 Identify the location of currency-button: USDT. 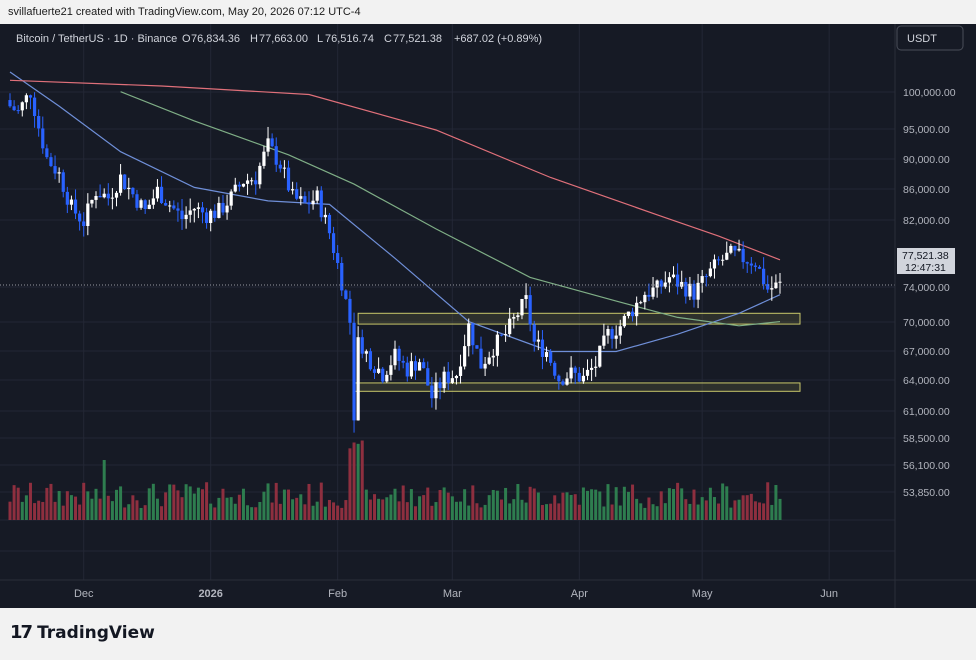
(930, 38).